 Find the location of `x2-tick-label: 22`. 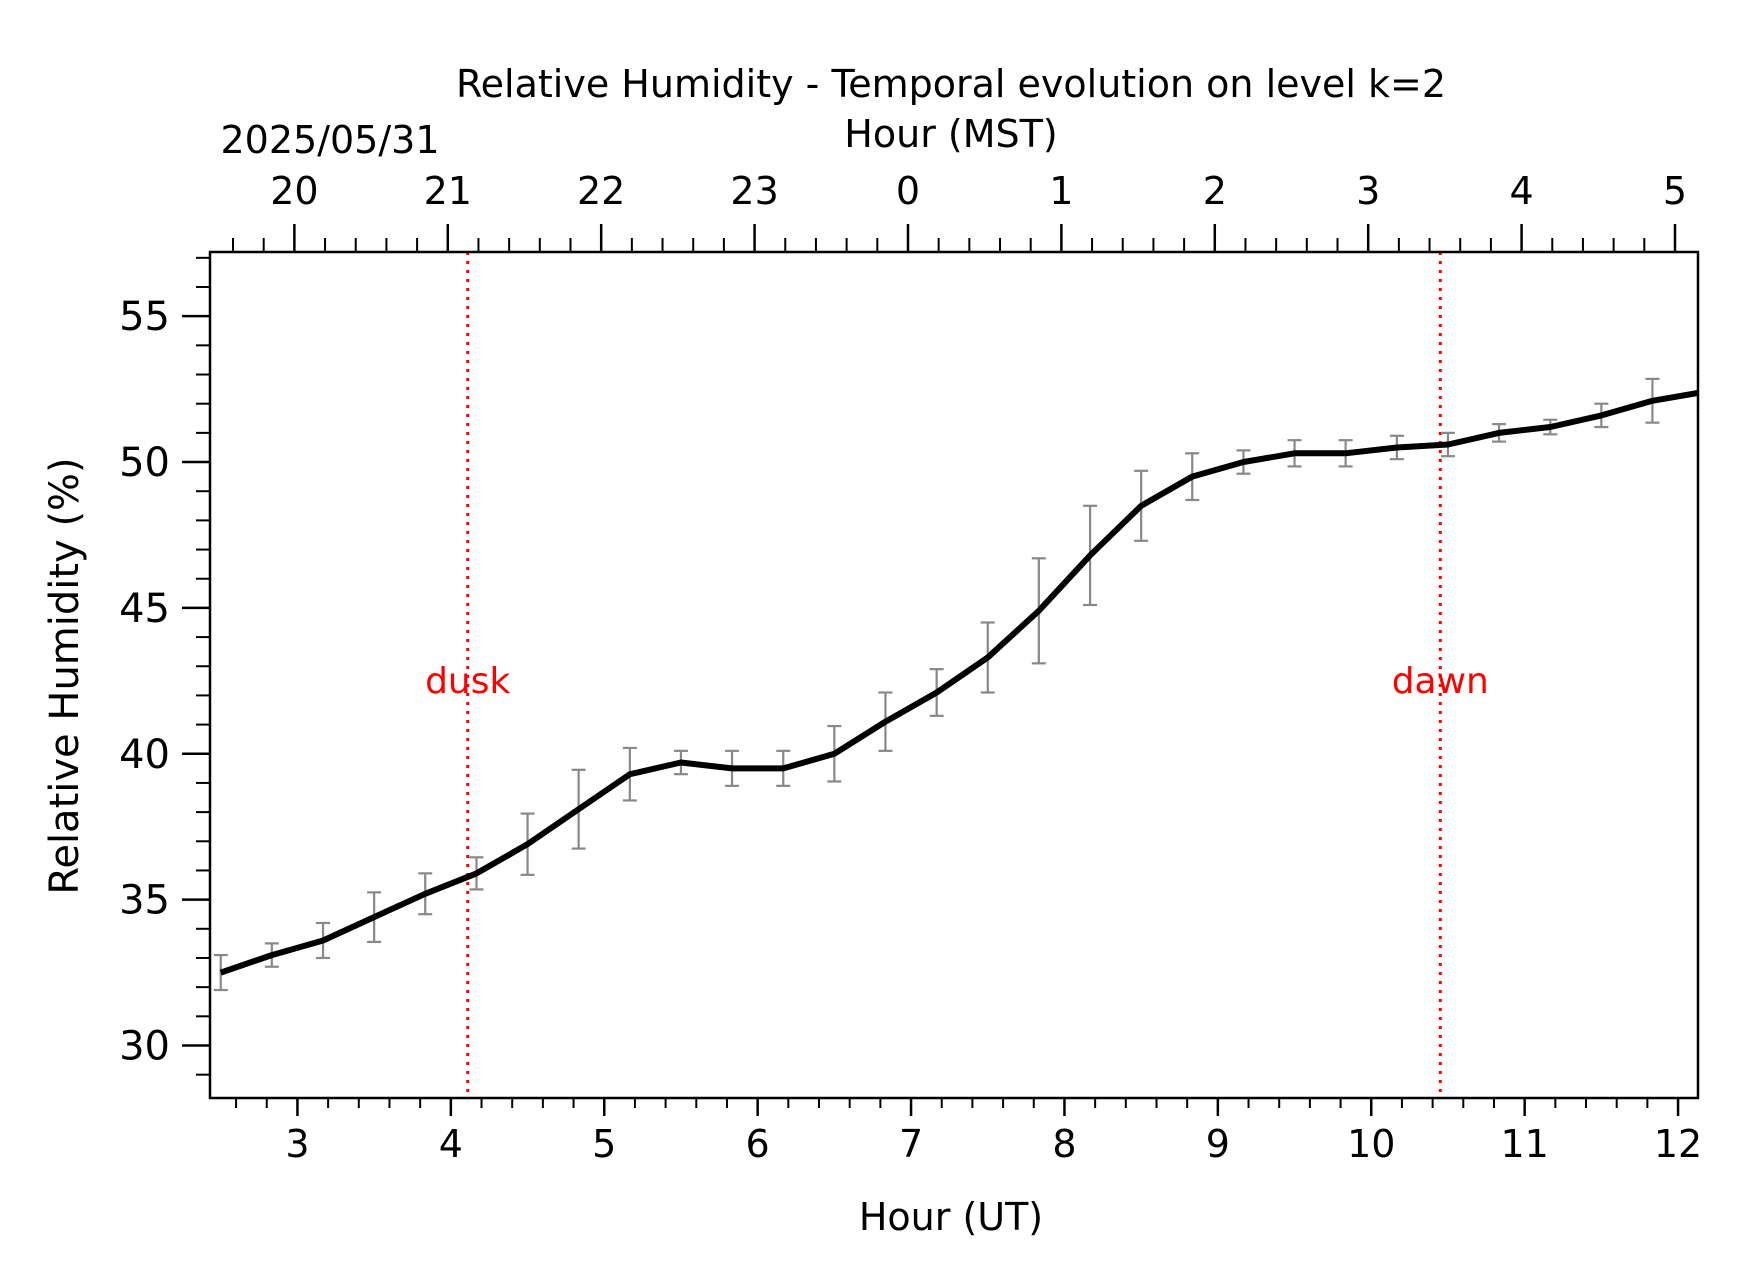

x2-tick-label: 22 is located at coordinates (601, 191).